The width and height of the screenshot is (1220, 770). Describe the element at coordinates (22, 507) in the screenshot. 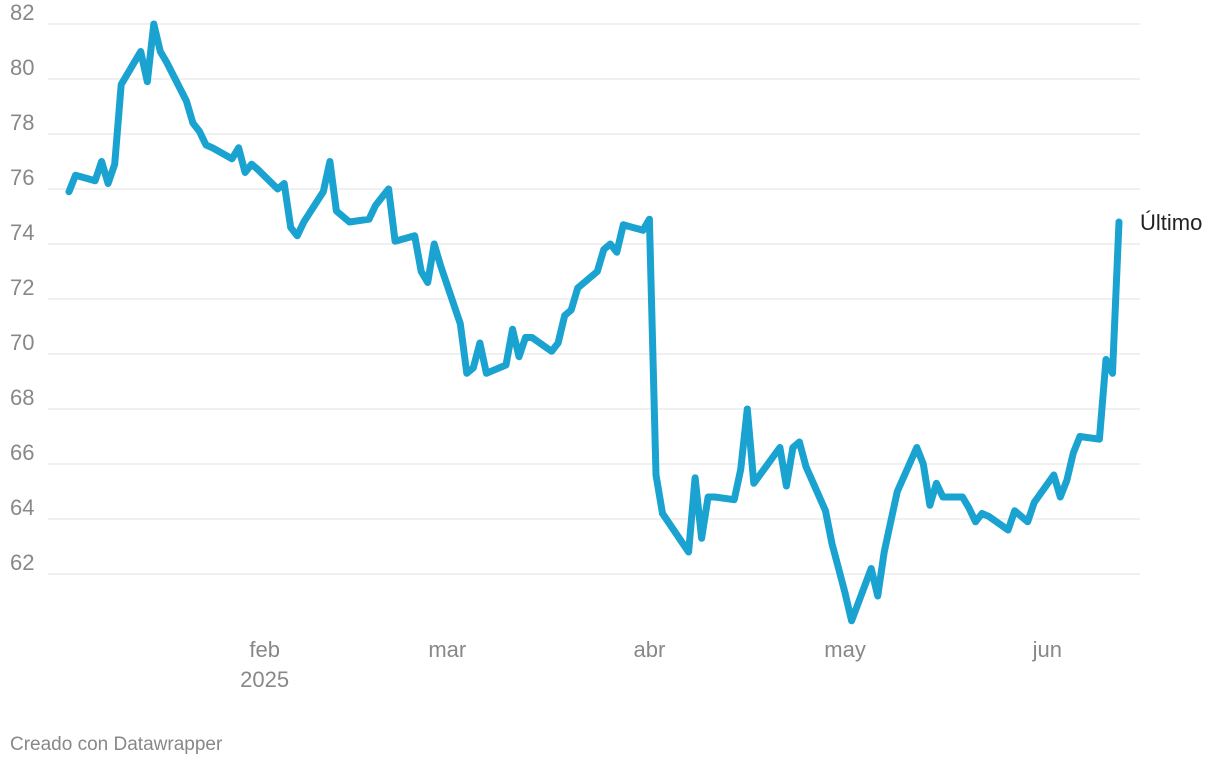

I see `y-tick-label: 64` at that location.